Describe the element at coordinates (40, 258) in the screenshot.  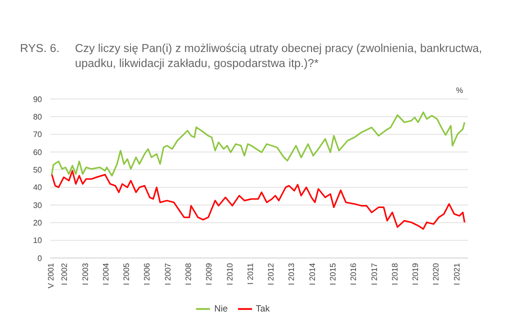
I see `y-tick-label: 0` at that location.